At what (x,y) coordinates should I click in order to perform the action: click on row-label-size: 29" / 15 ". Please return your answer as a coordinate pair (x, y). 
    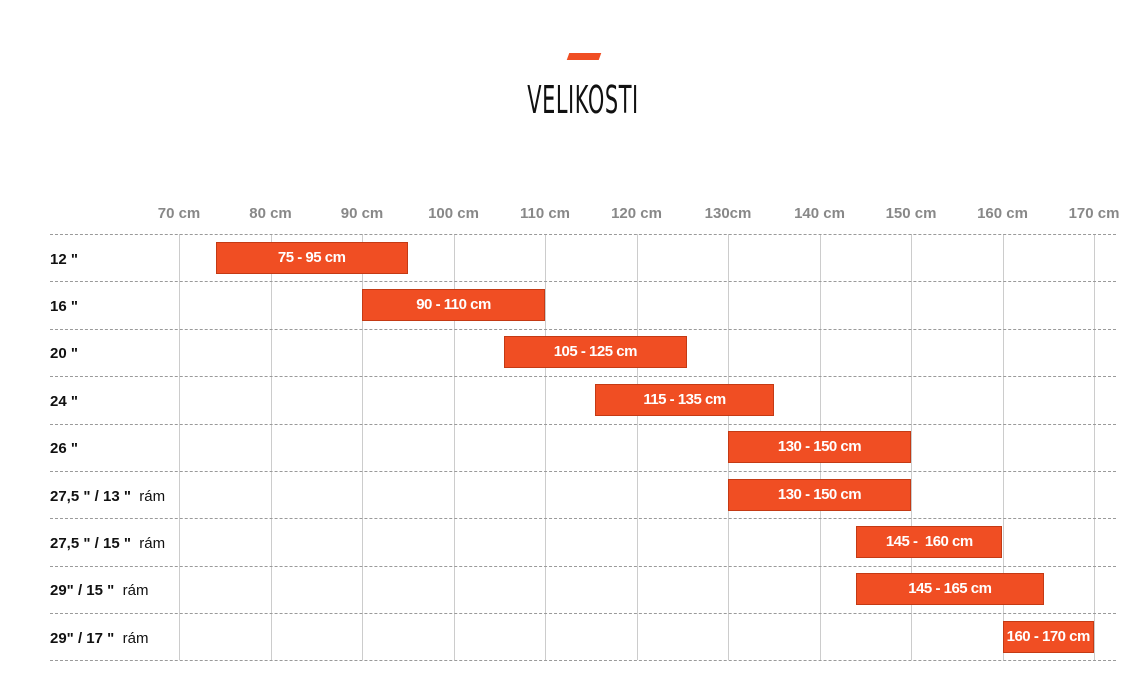
    Looking at the image, I should click on (82, 591).